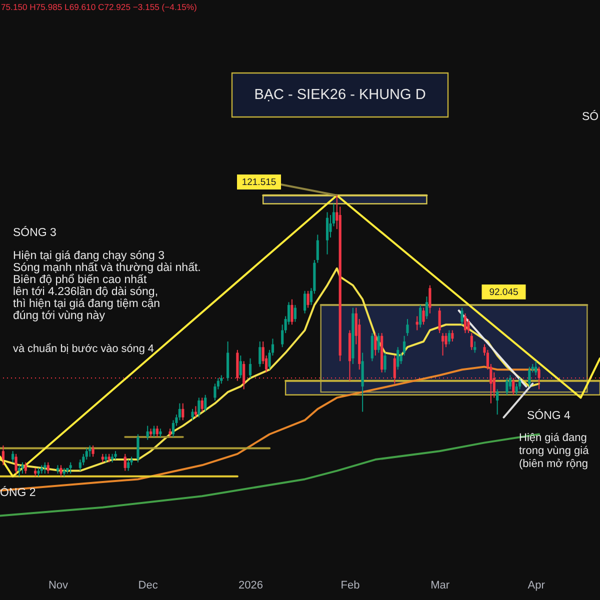 The image size is (600, 600). I want to click on x-tick-label: Nov, so click(58, 586).